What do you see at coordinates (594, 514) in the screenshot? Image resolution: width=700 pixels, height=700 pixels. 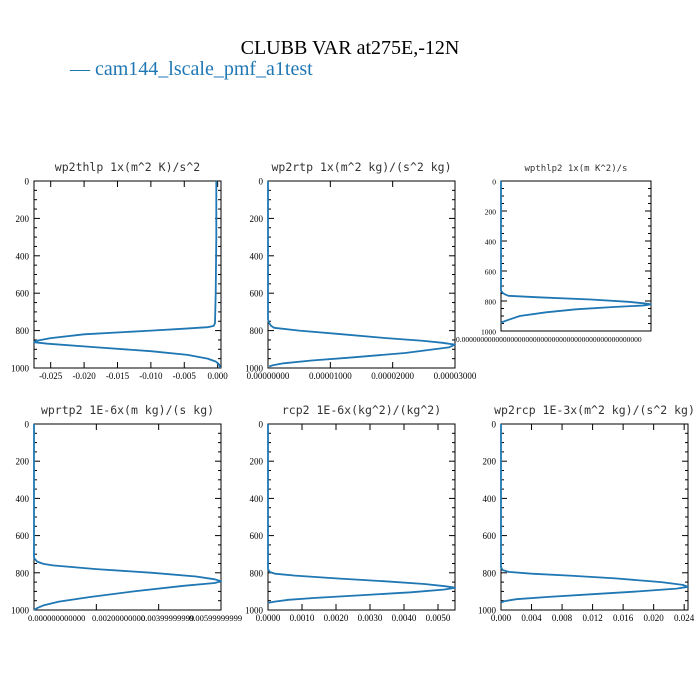 I see `panel-6-series-line` at bounding box center [594, 514].